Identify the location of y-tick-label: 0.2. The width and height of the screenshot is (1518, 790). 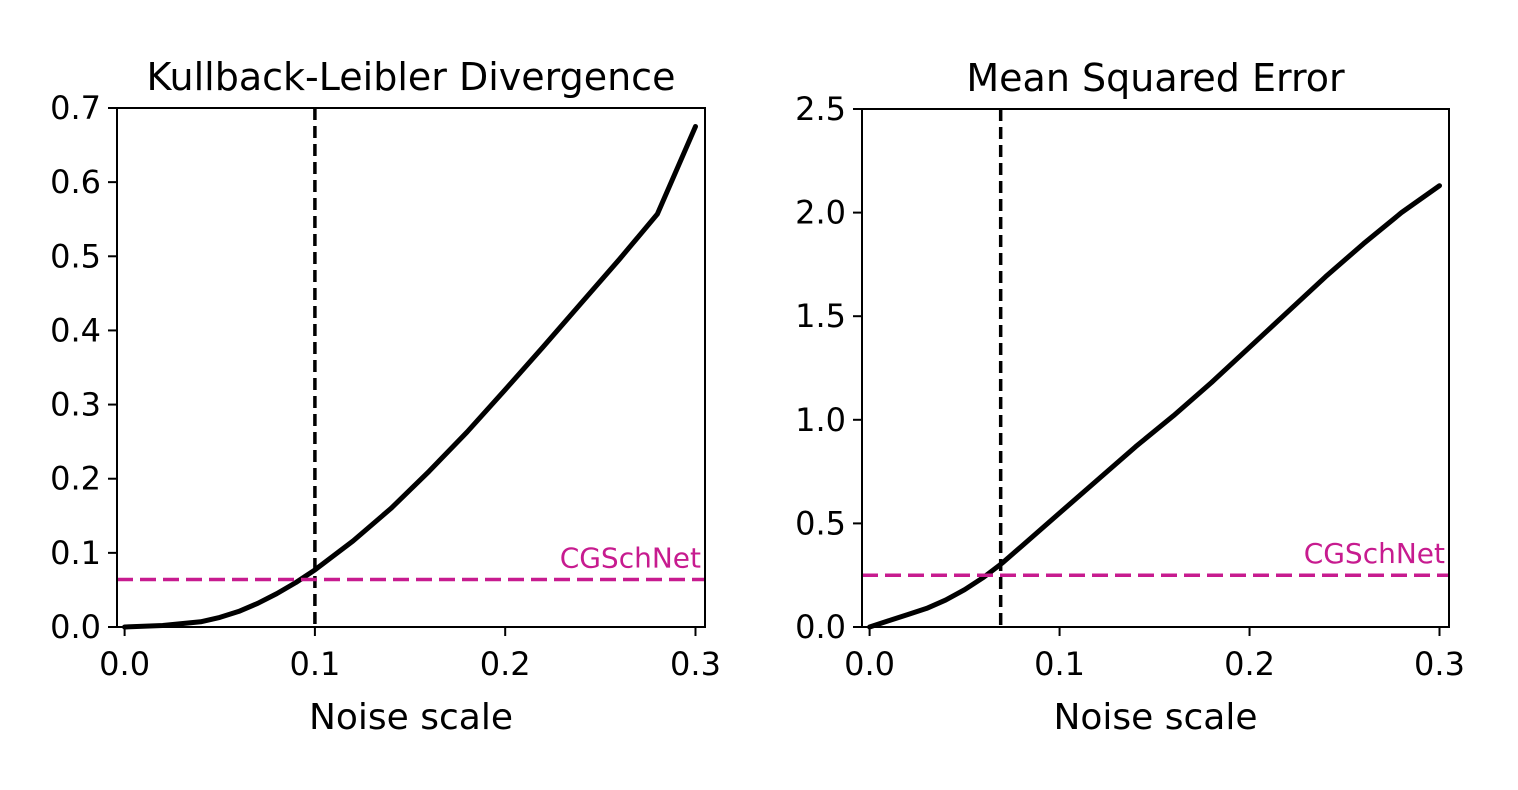
(75, 479).